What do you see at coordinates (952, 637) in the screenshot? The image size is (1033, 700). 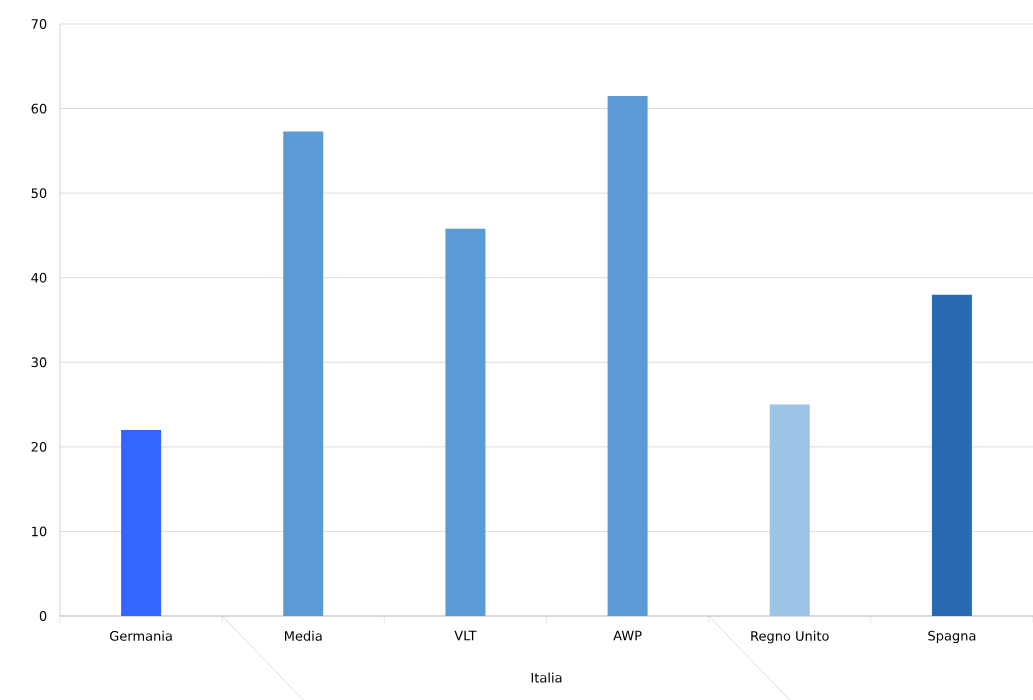 I see `x-tick-label: Spagna` at bounding box center [952, 637].